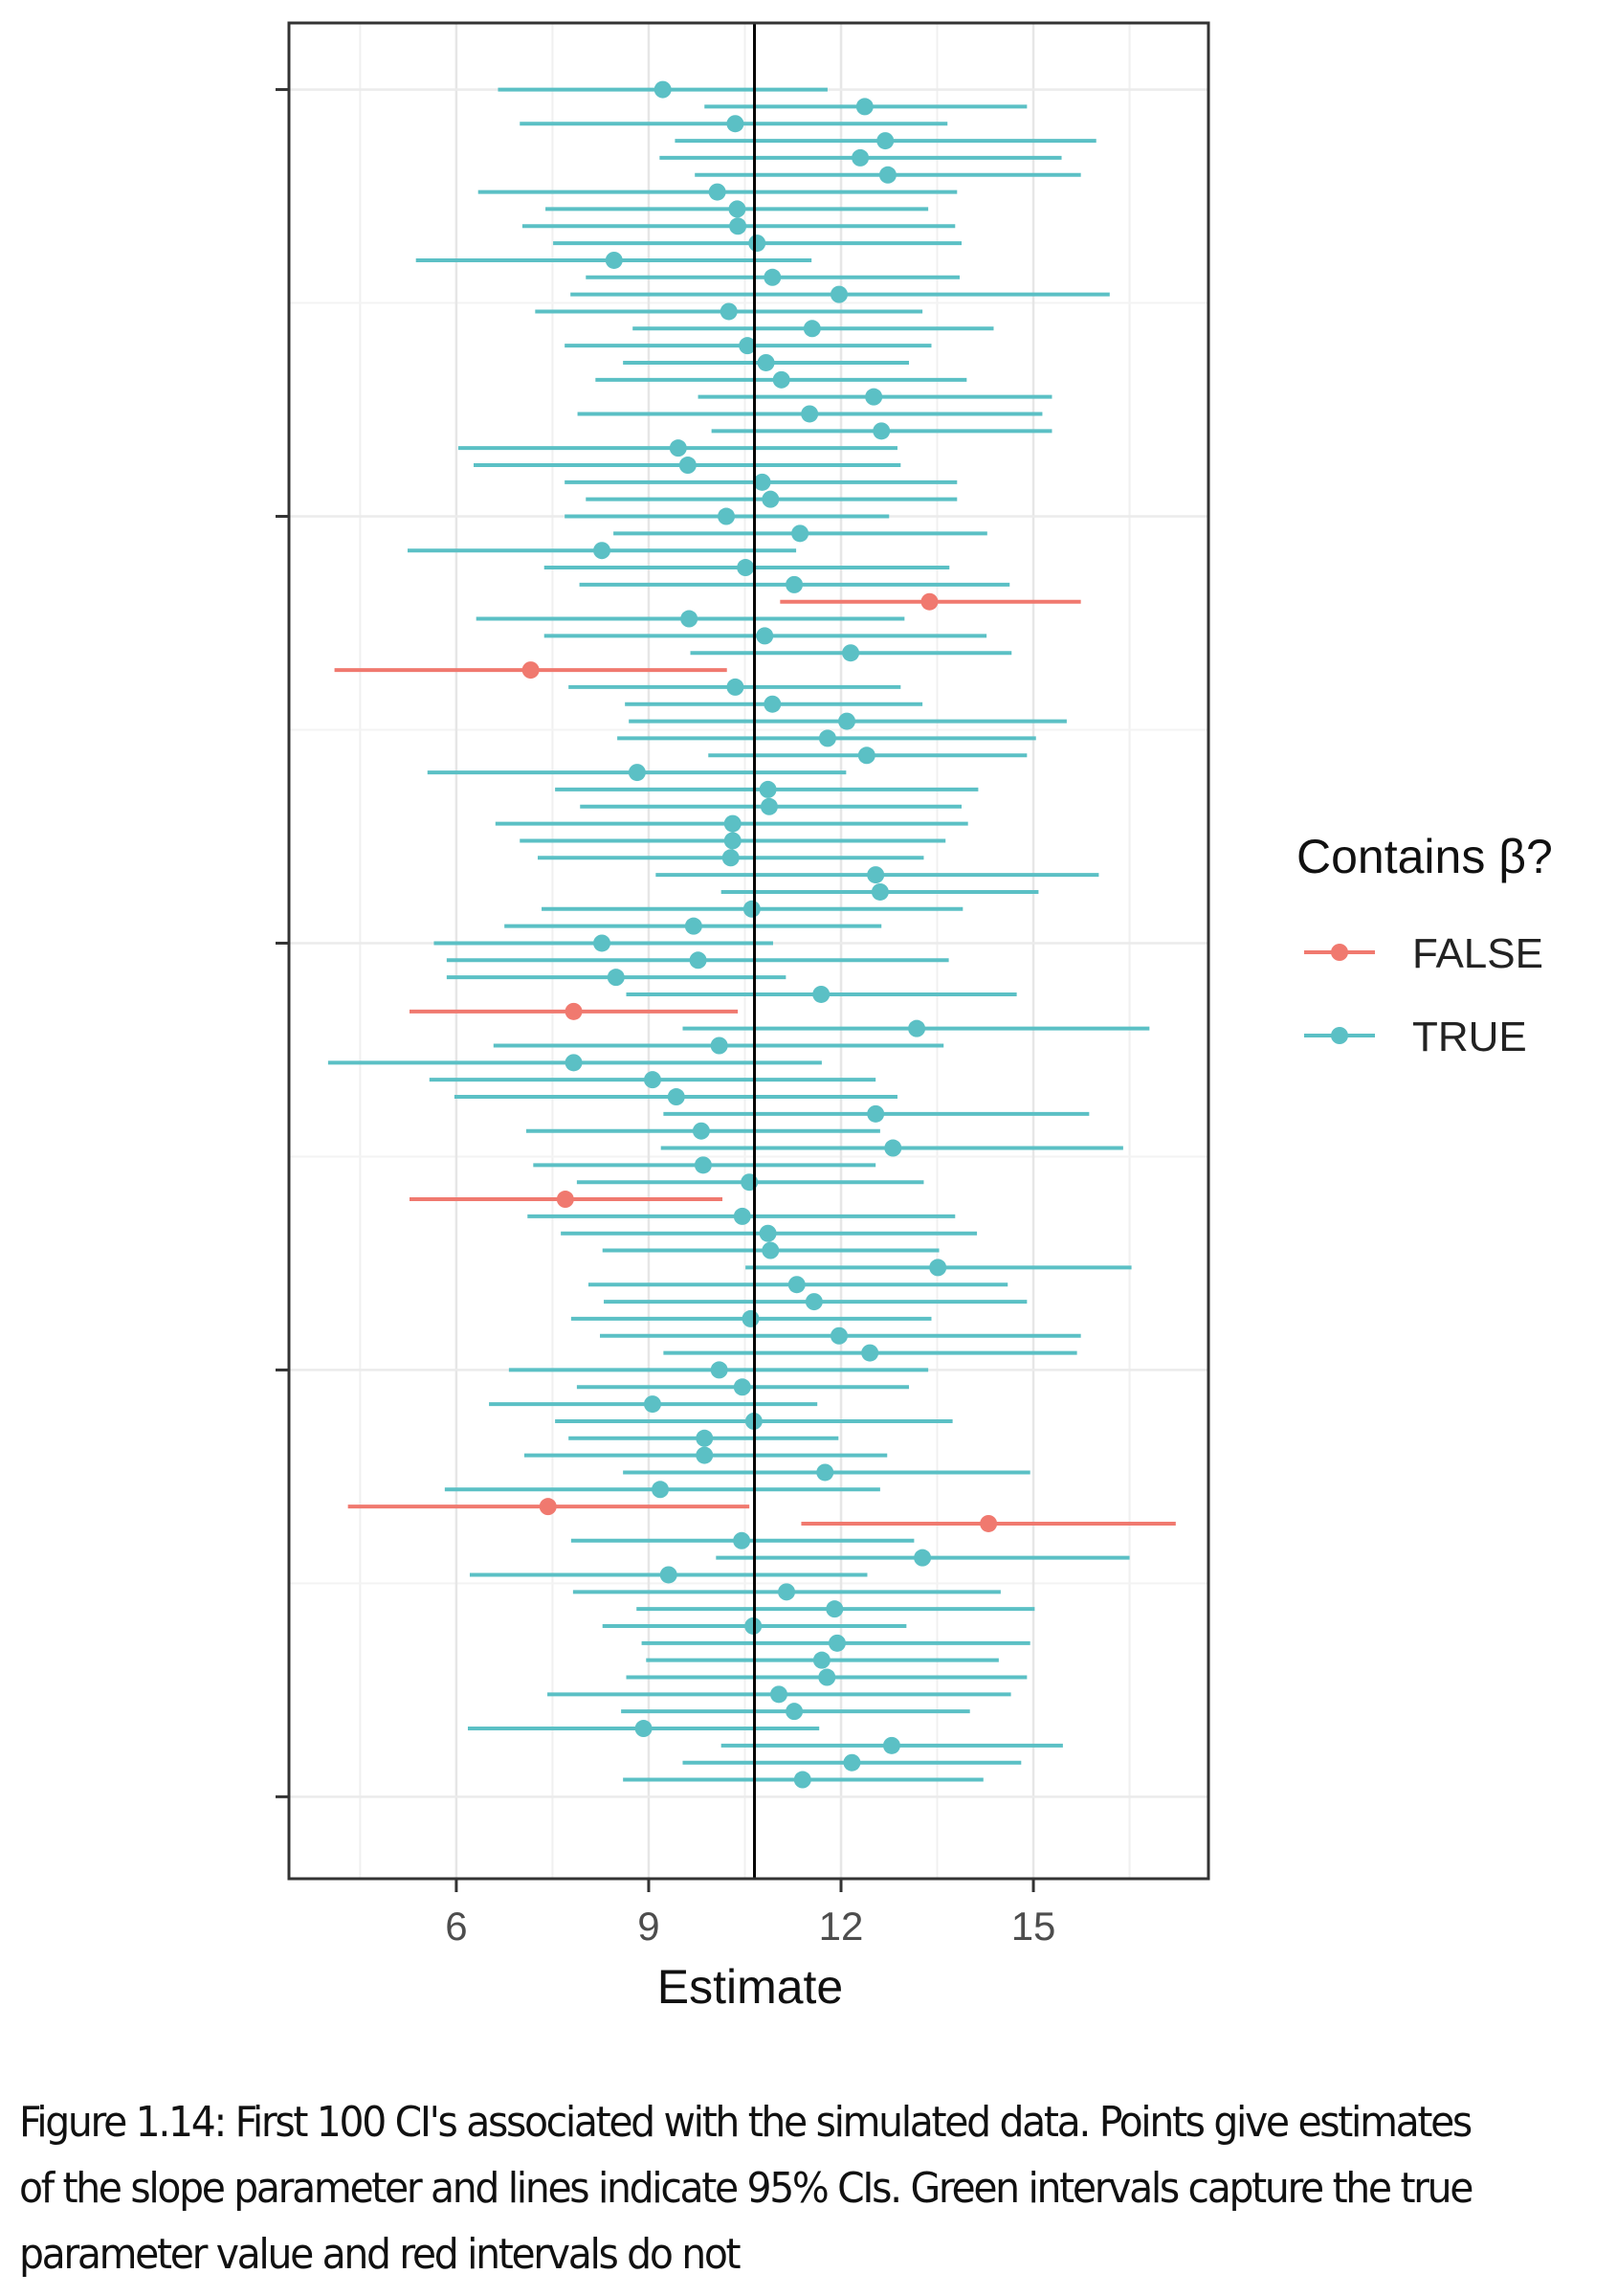  I want to click on x-tick-label: 12, so click(841, 1926).